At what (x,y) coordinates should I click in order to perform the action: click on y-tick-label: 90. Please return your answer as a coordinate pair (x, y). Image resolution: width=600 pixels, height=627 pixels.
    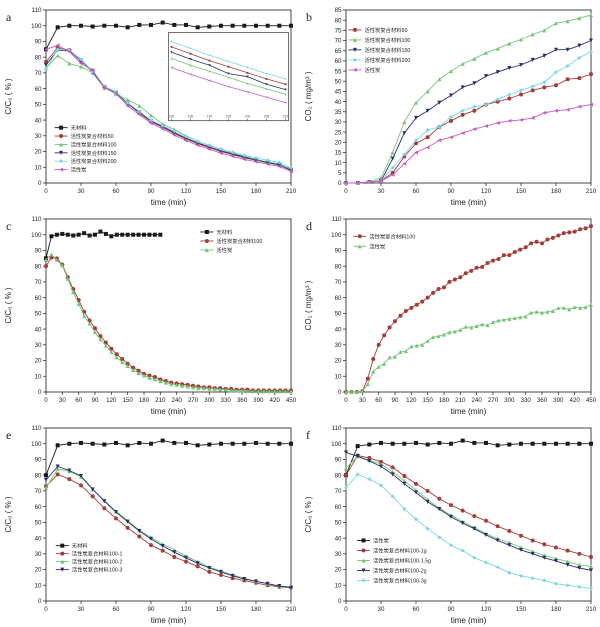
    Looking at the image, I should click on (38, 460).